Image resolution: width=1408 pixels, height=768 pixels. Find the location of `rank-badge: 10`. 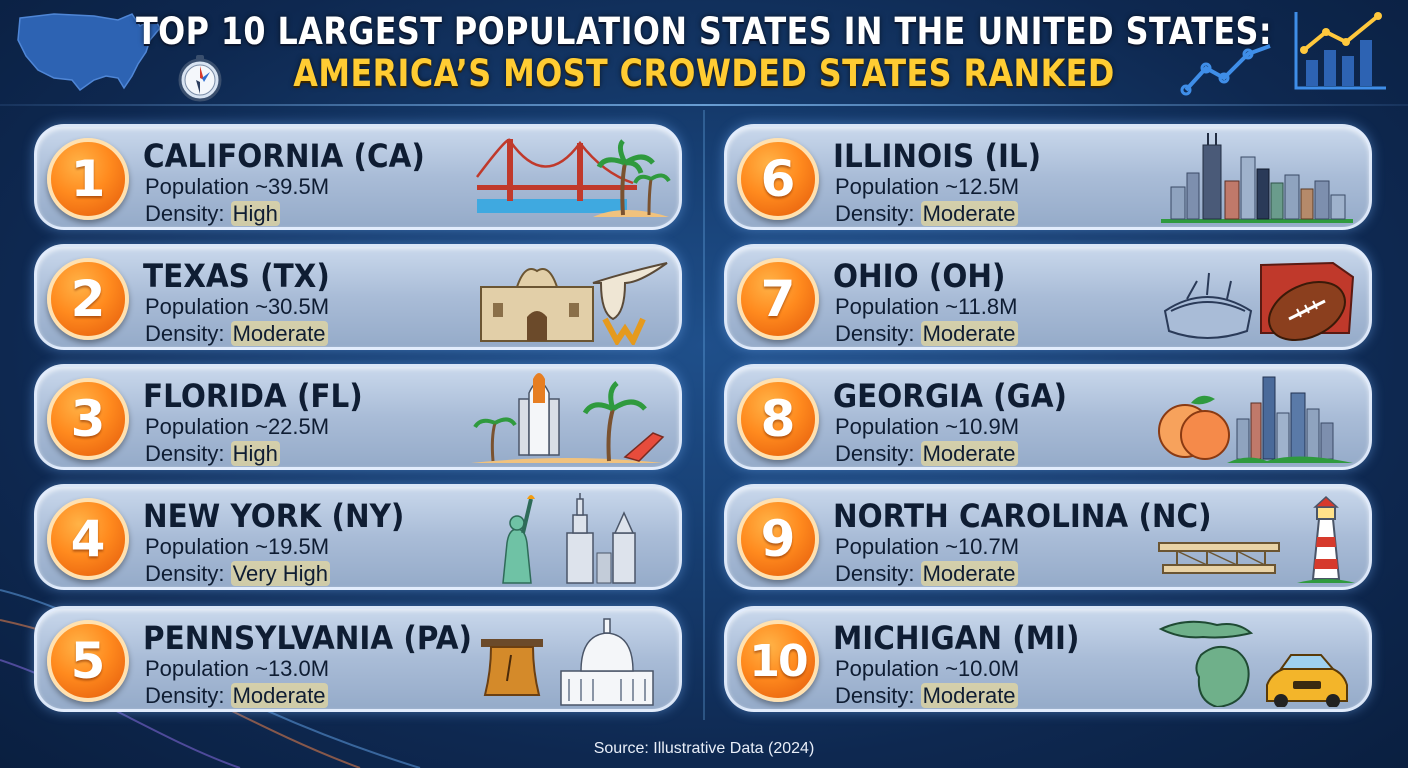

rank-badge: 10 is located at coordinates (778, 661).